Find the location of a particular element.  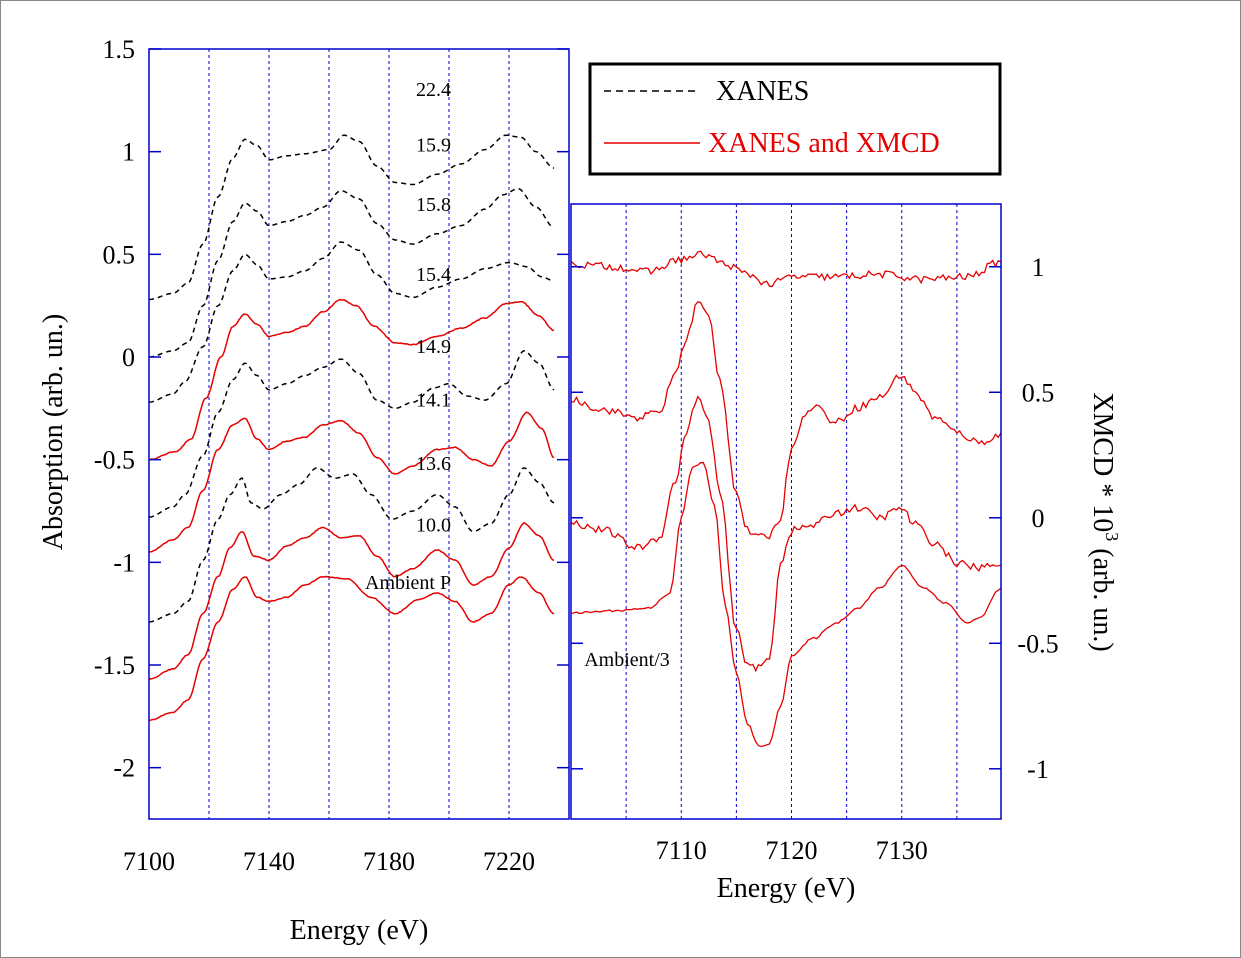

left-xtick-label: 7100 is located at coordinates (149, 861).